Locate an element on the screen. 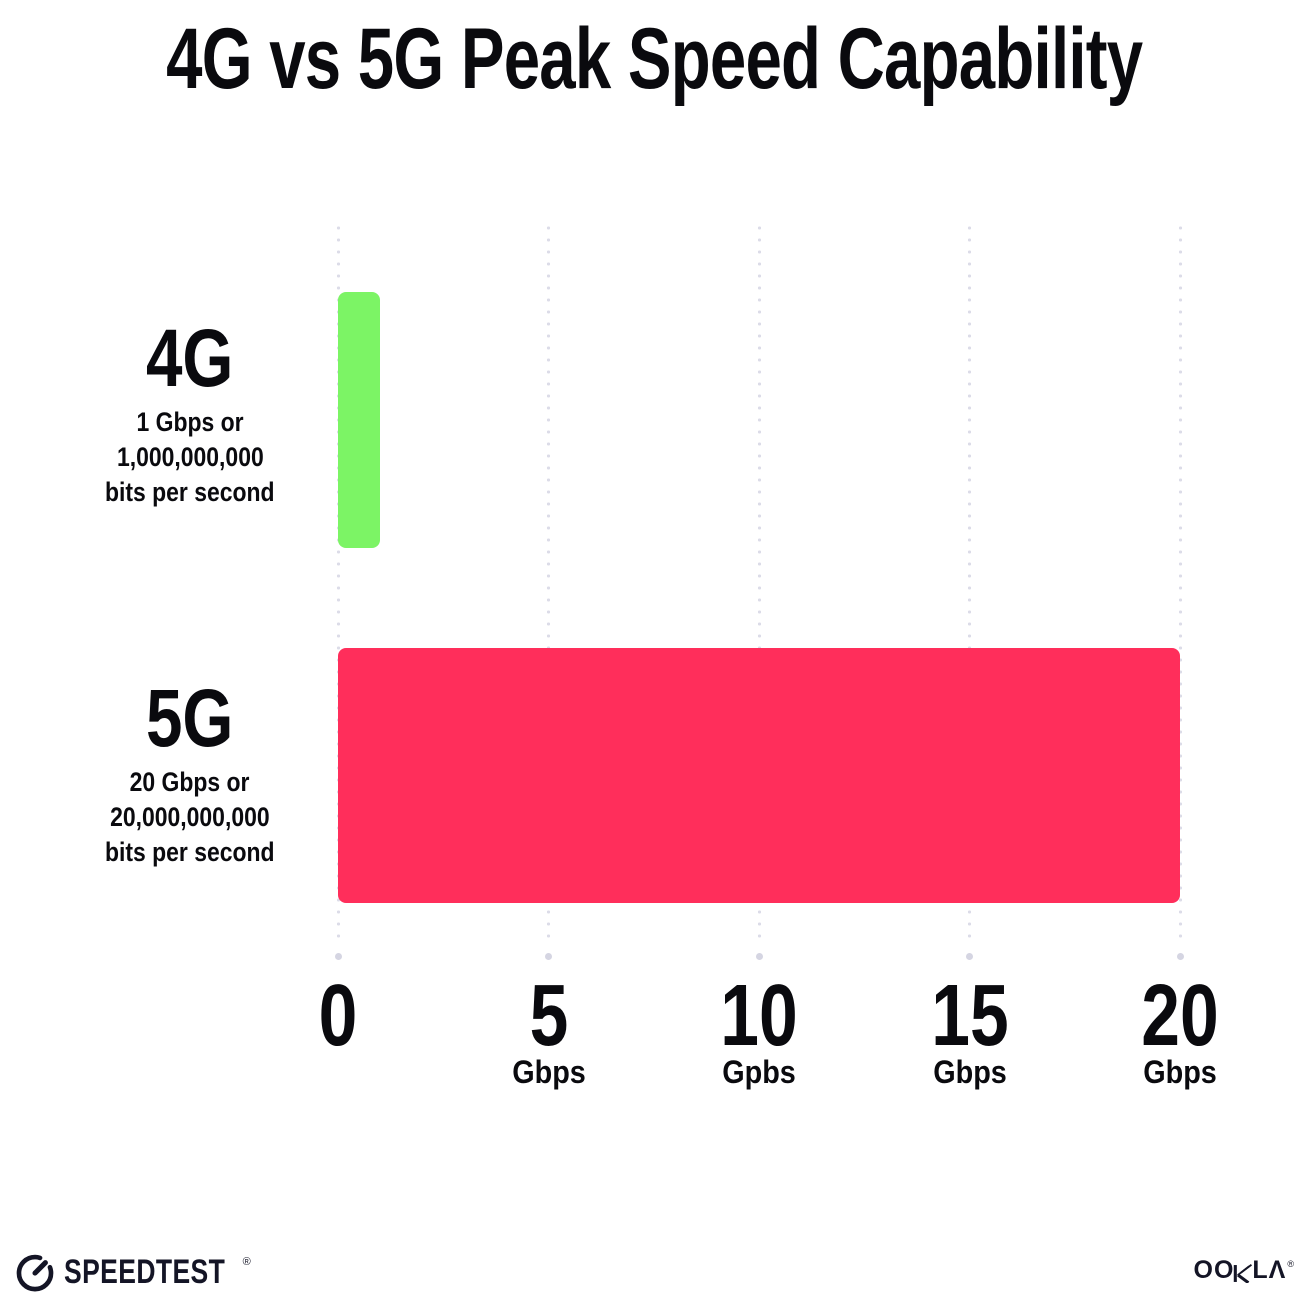 Image resolution: width=1308 pixels, height=1315 pixels. x-tick-label-15: 15 is located at coordinates (969, 1015).